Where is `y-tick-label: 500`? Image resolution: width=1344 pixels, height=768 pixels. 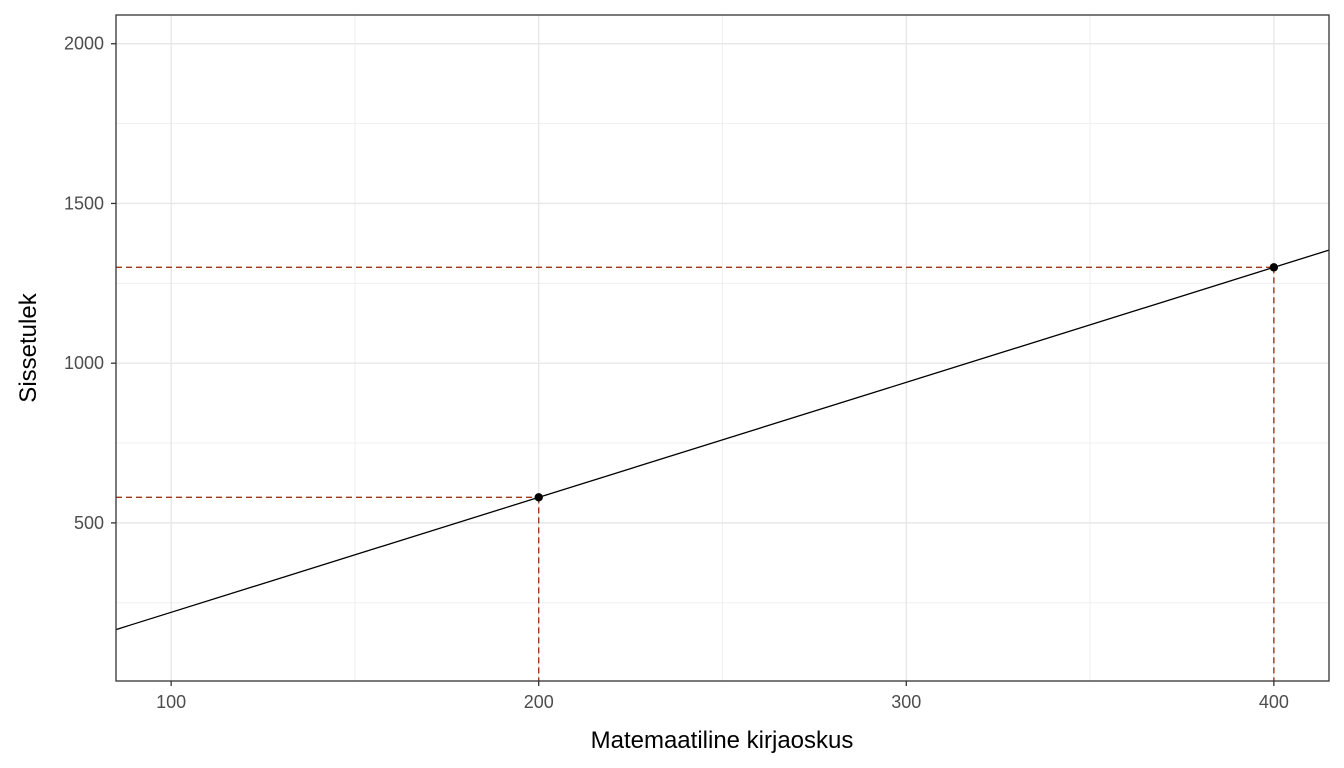 y-tick-label: 500 is located at coordinates (89, 523).